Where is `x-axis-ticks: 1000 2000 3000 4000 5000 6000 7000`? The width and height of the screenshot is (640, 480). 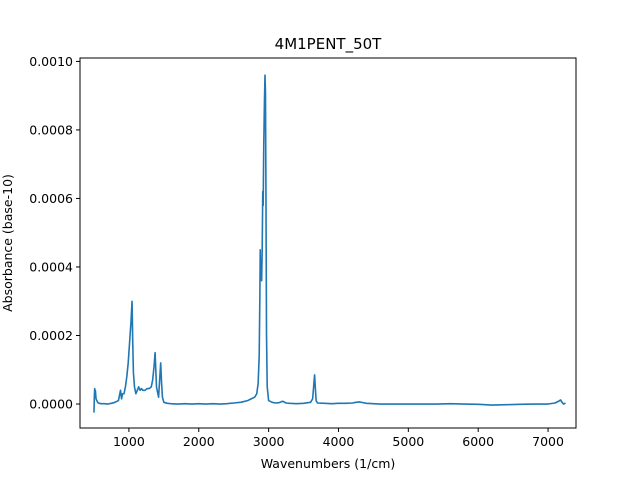
x-axis-ticks: 1000 2000 3000 4000 5000 6000 7000 is located at coordinates (338, 438).